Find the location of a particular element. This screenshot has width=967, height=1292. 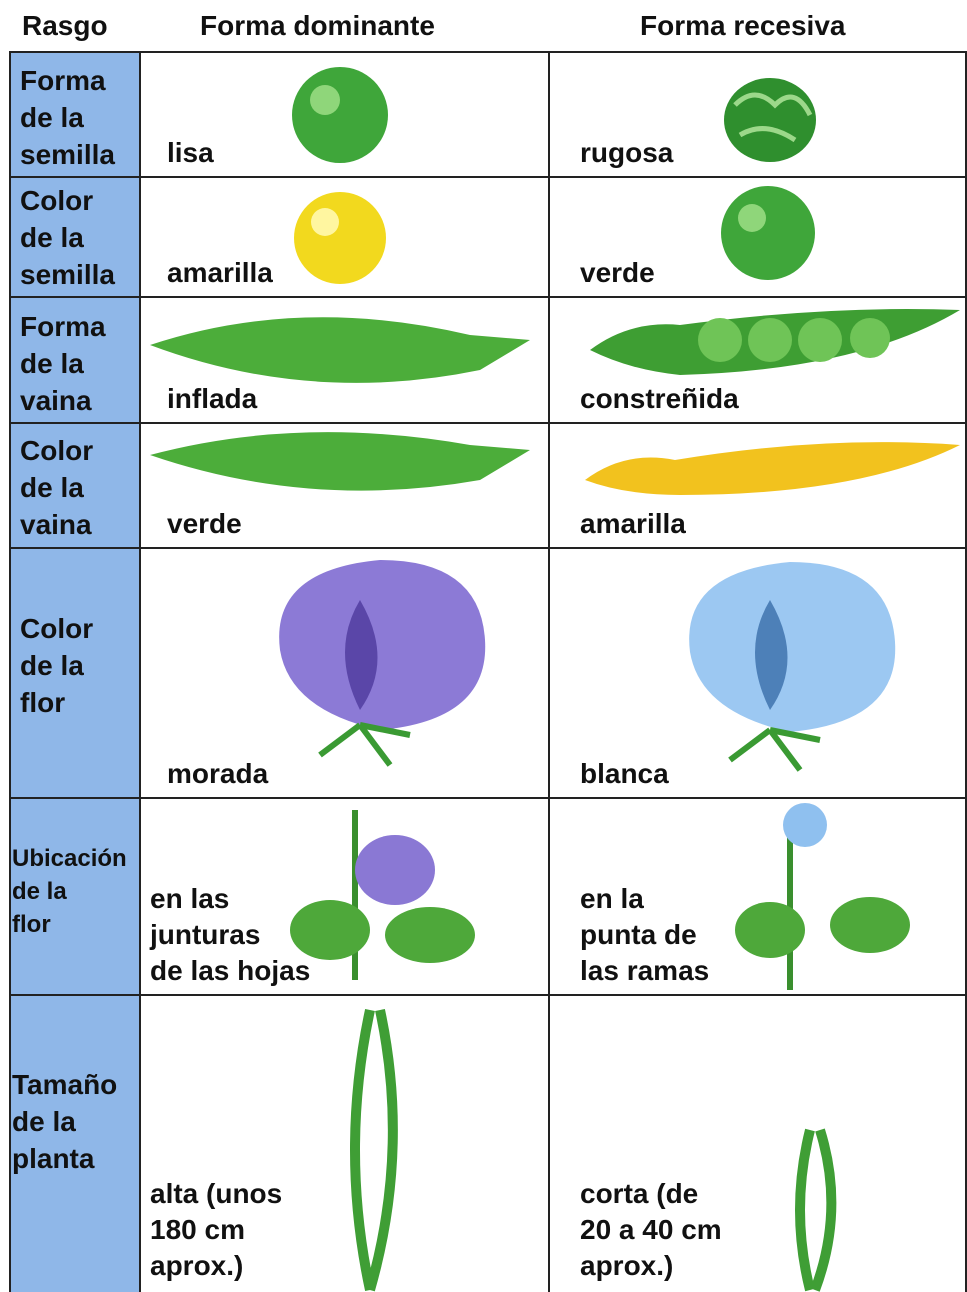

trait-column is located at coordinates (75, 672).